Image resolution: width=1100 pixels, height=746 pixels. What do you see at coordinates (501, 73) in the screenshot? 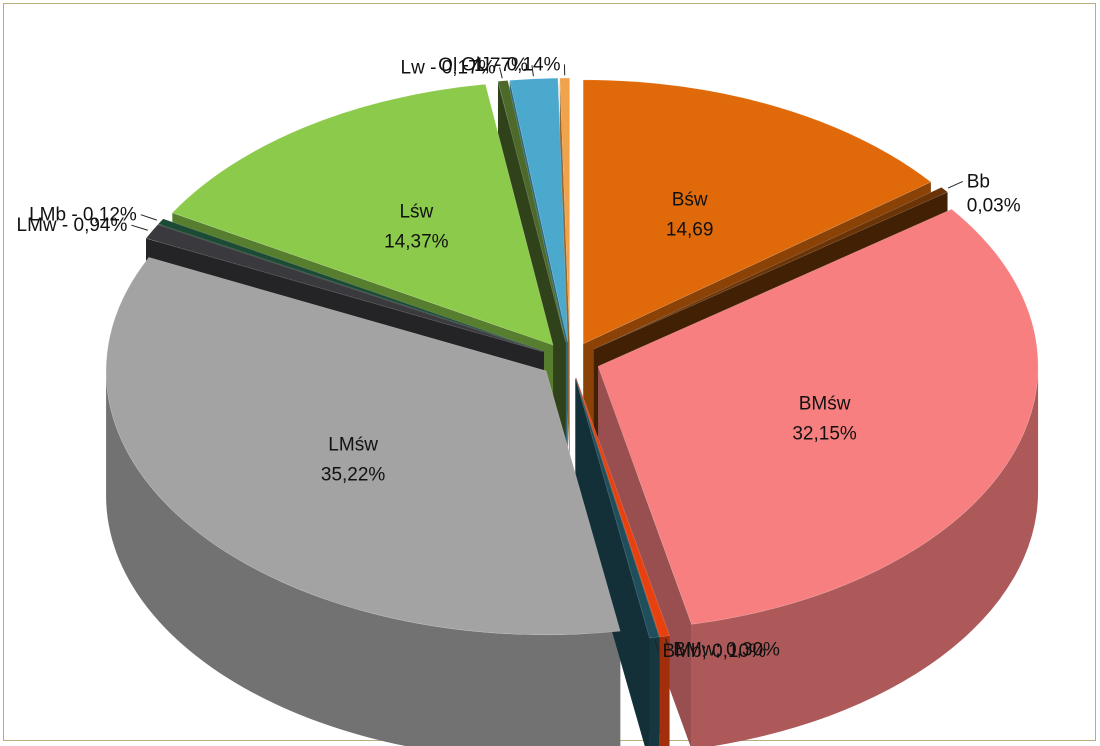
I see `leader-line-Lw` at bounding box center [501, 73].